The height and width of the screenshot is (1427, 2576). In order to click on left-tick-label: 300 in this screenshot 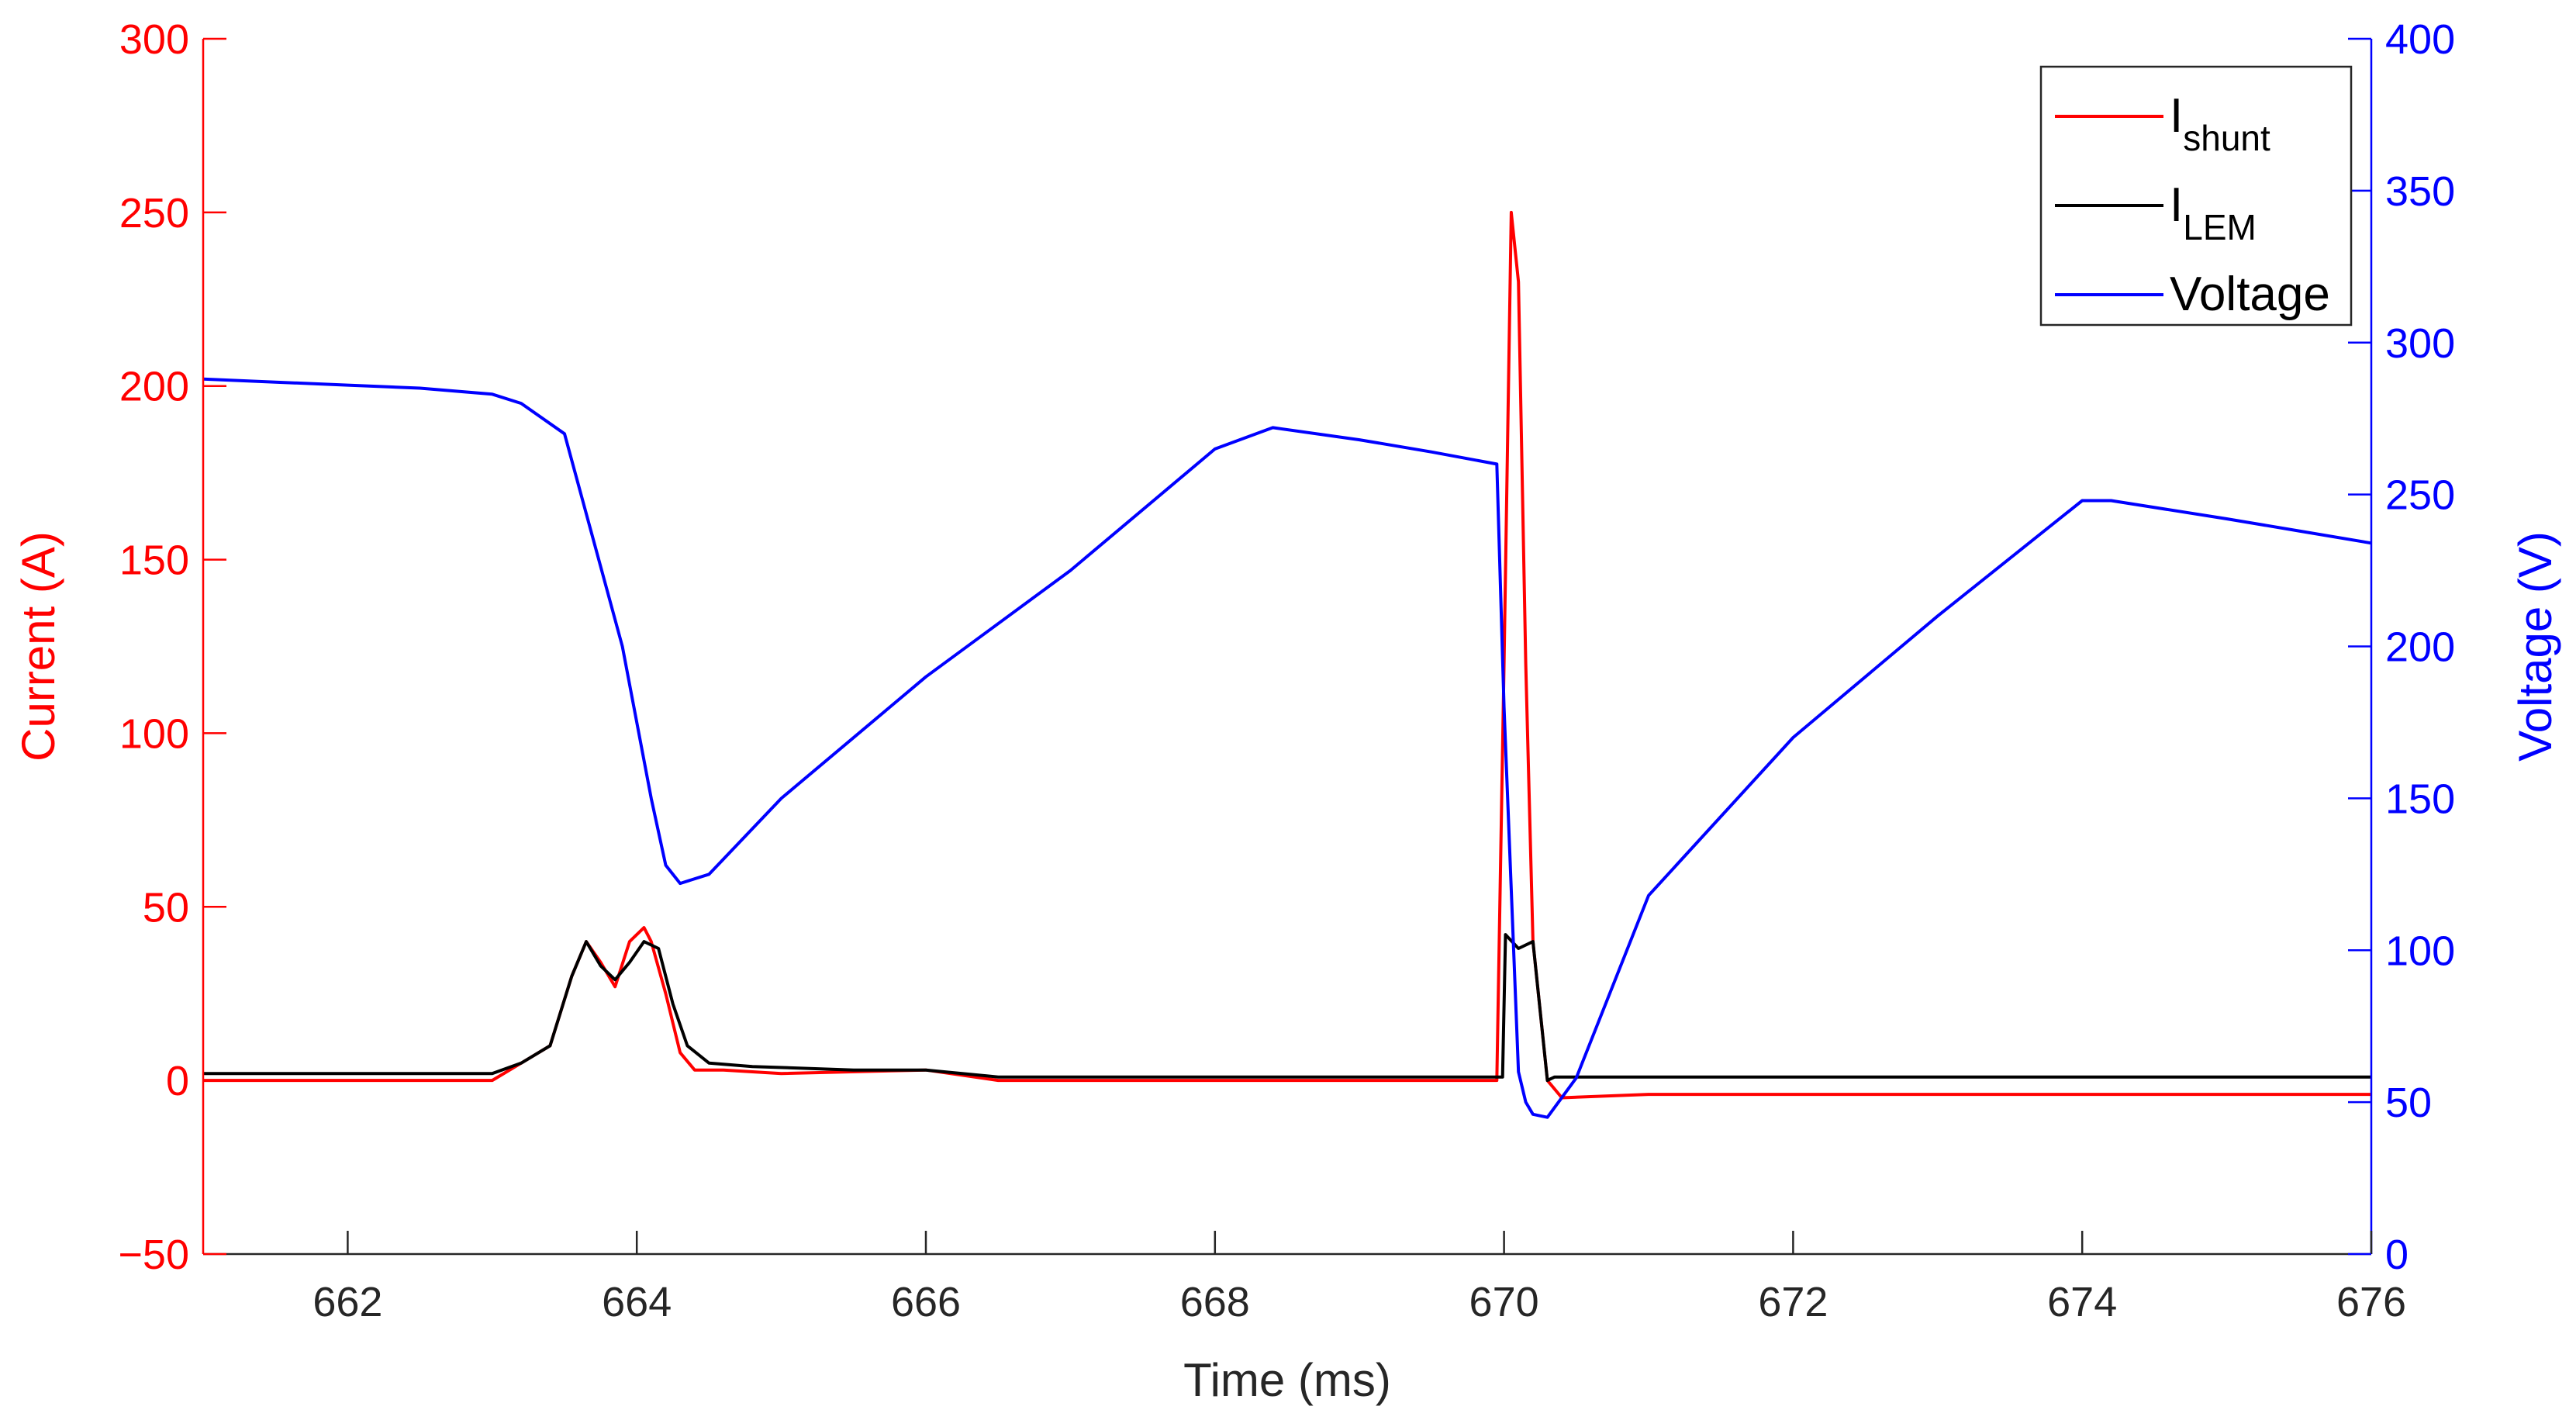, I will do `click(154, 39)`.